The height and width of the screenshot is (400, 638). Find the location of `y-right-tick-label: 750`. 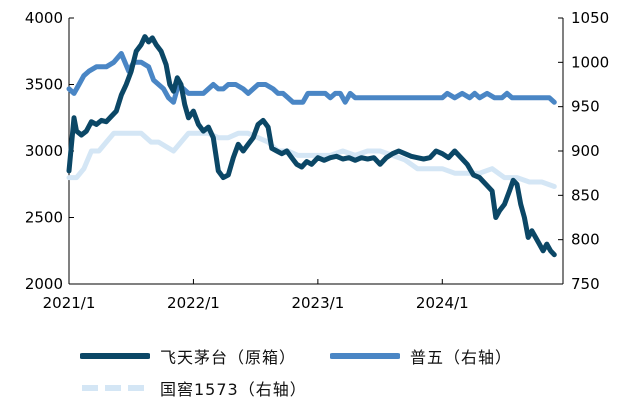

y-right-tick-label: 750 is located at coordinates (585, 284).